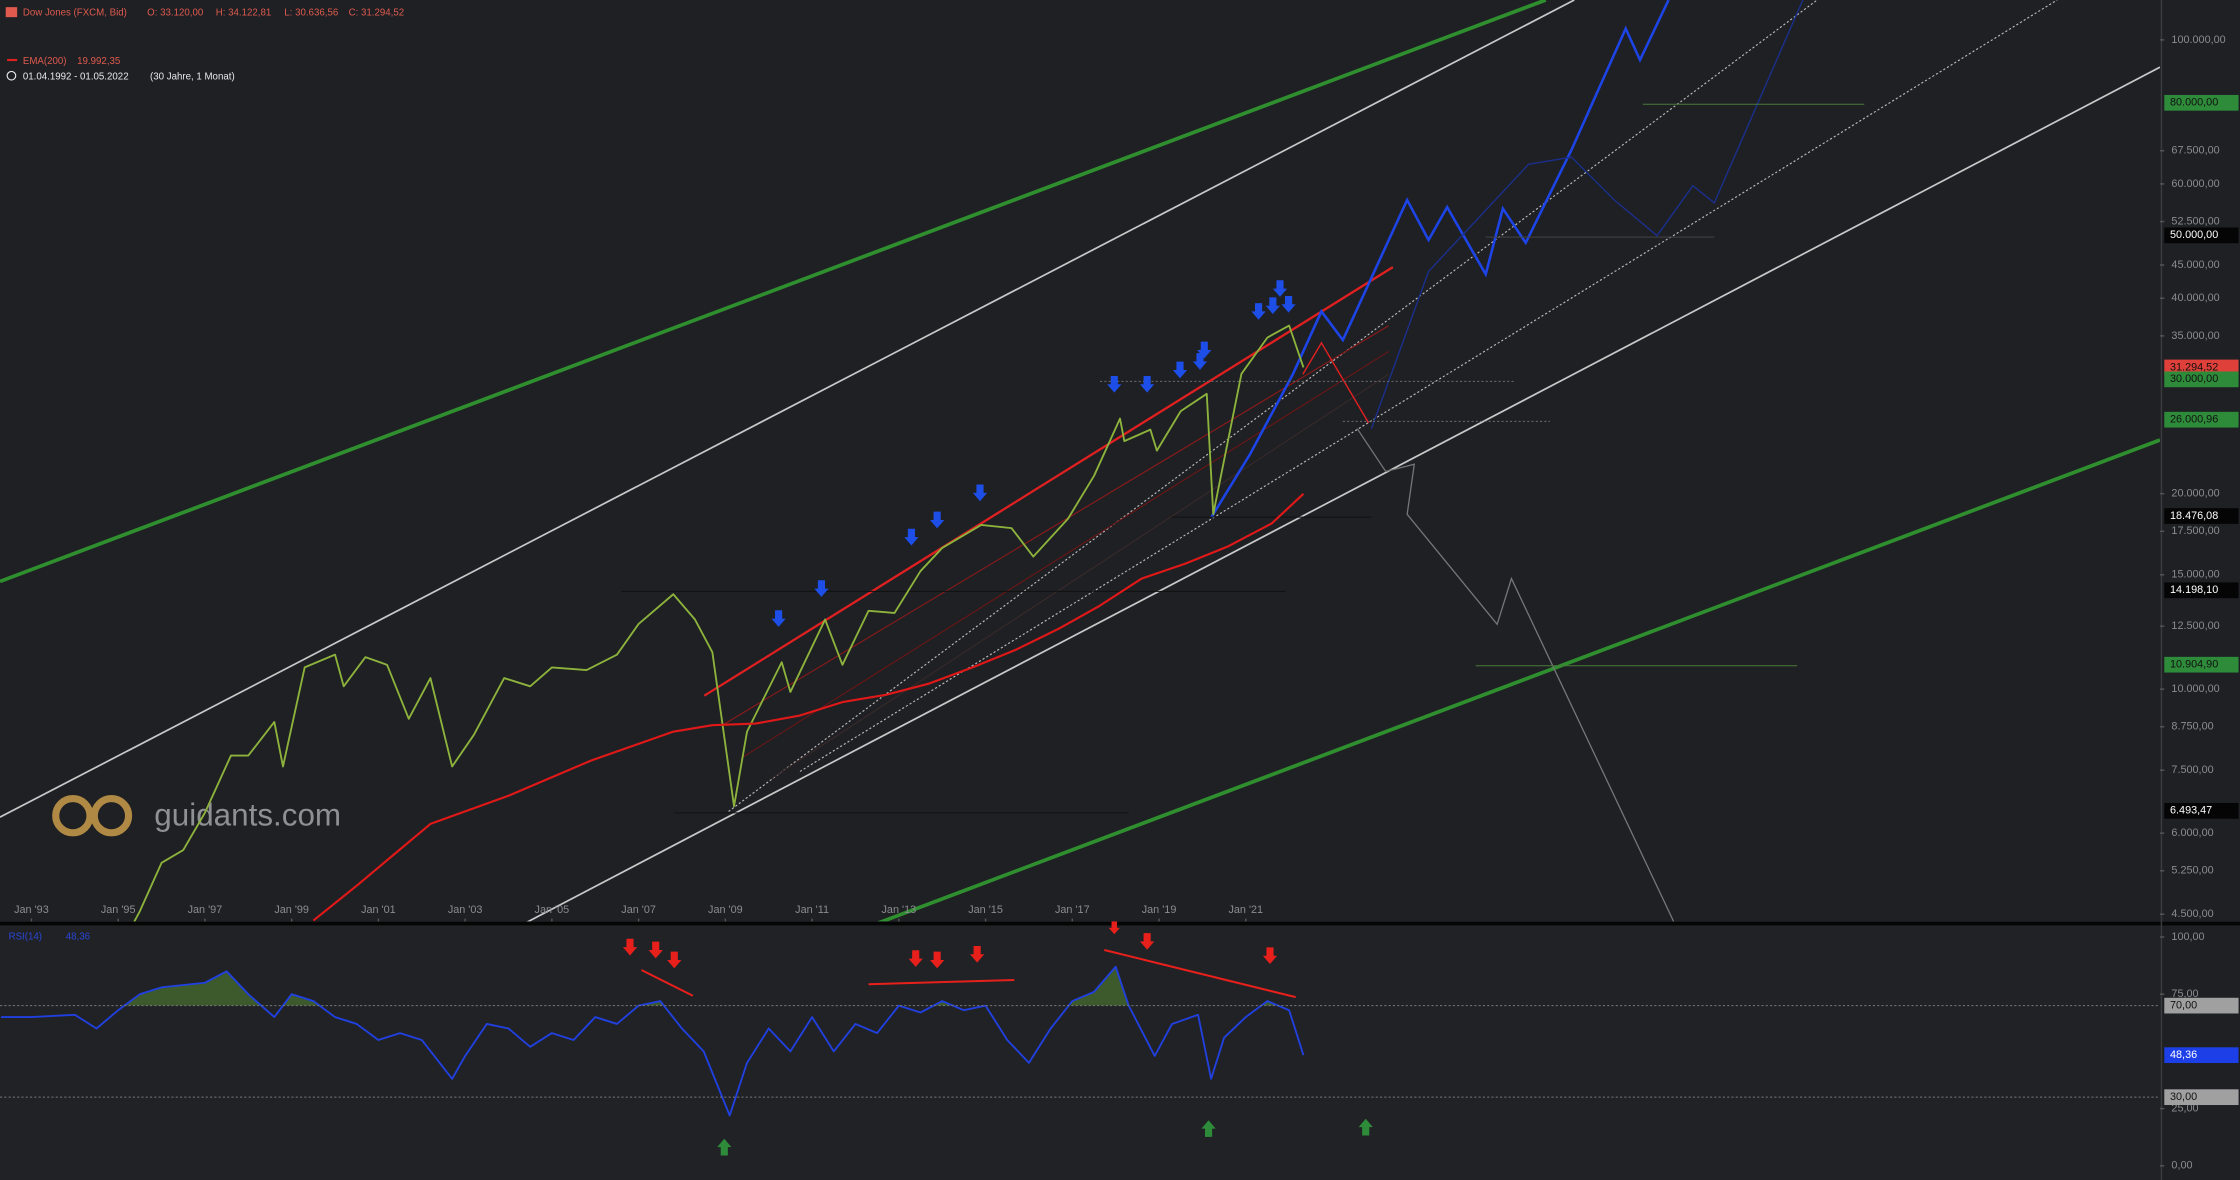 Image resolution: width=2240 pixels, height=1180 pixels. I want to click on y-tick-label: 15.000,00, so click(2195, 575).